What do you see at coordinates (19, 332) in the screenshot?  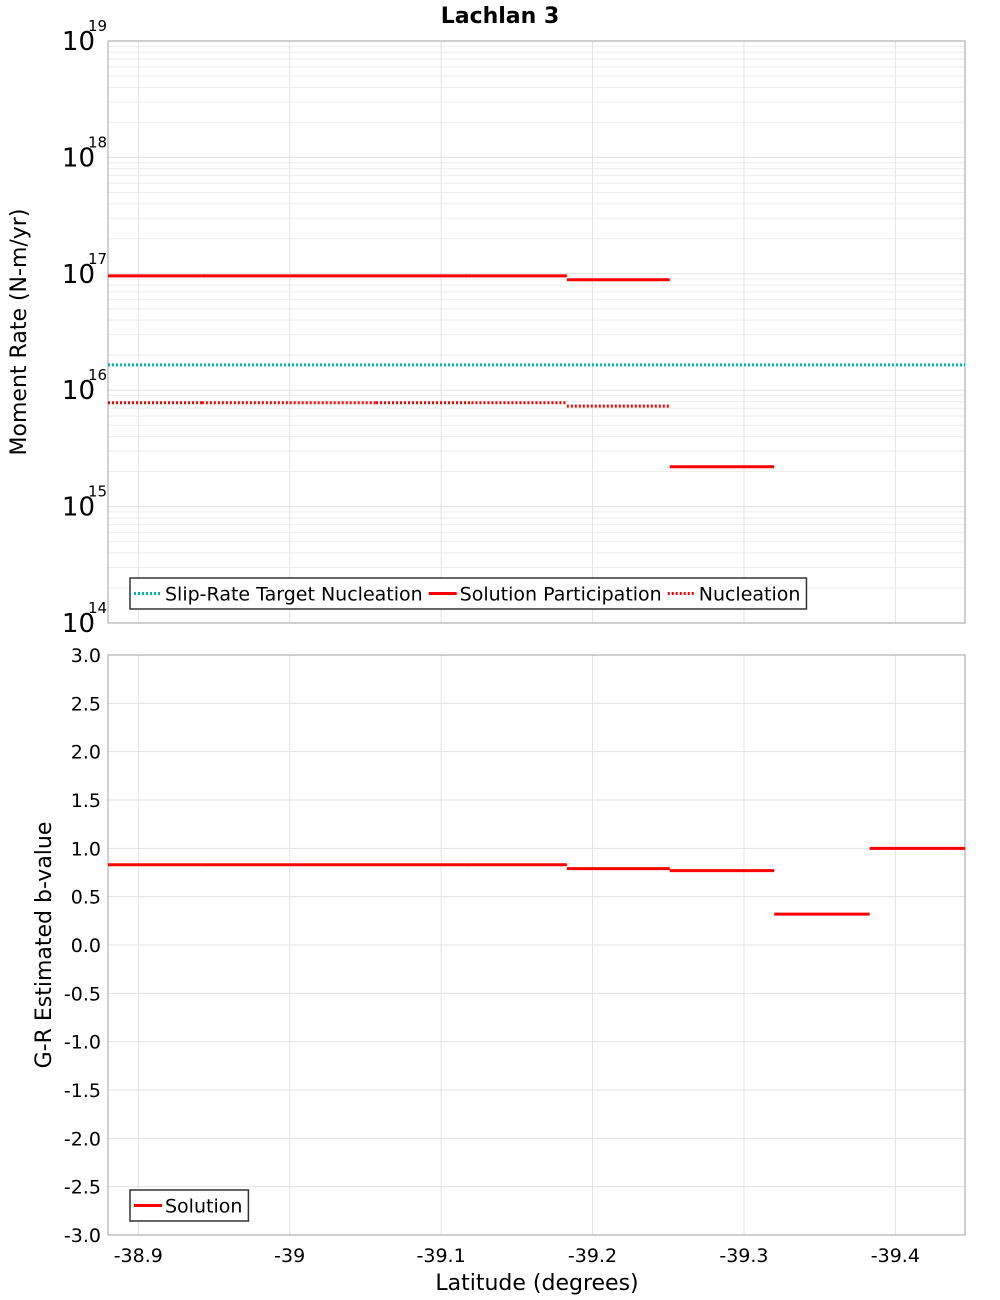 I see `y-axis-label: Moment Rate (N-m/yr)` at bounding box center [19, 332].